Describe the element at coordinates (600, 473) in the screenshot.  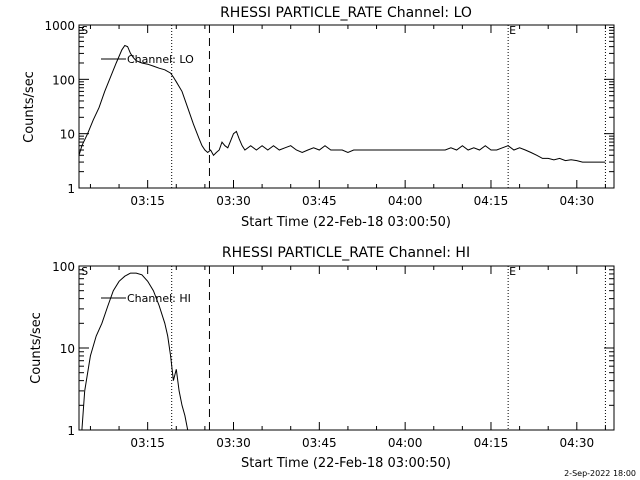
I see `footer-date: 2-Sep-2022 18:00` at that location.